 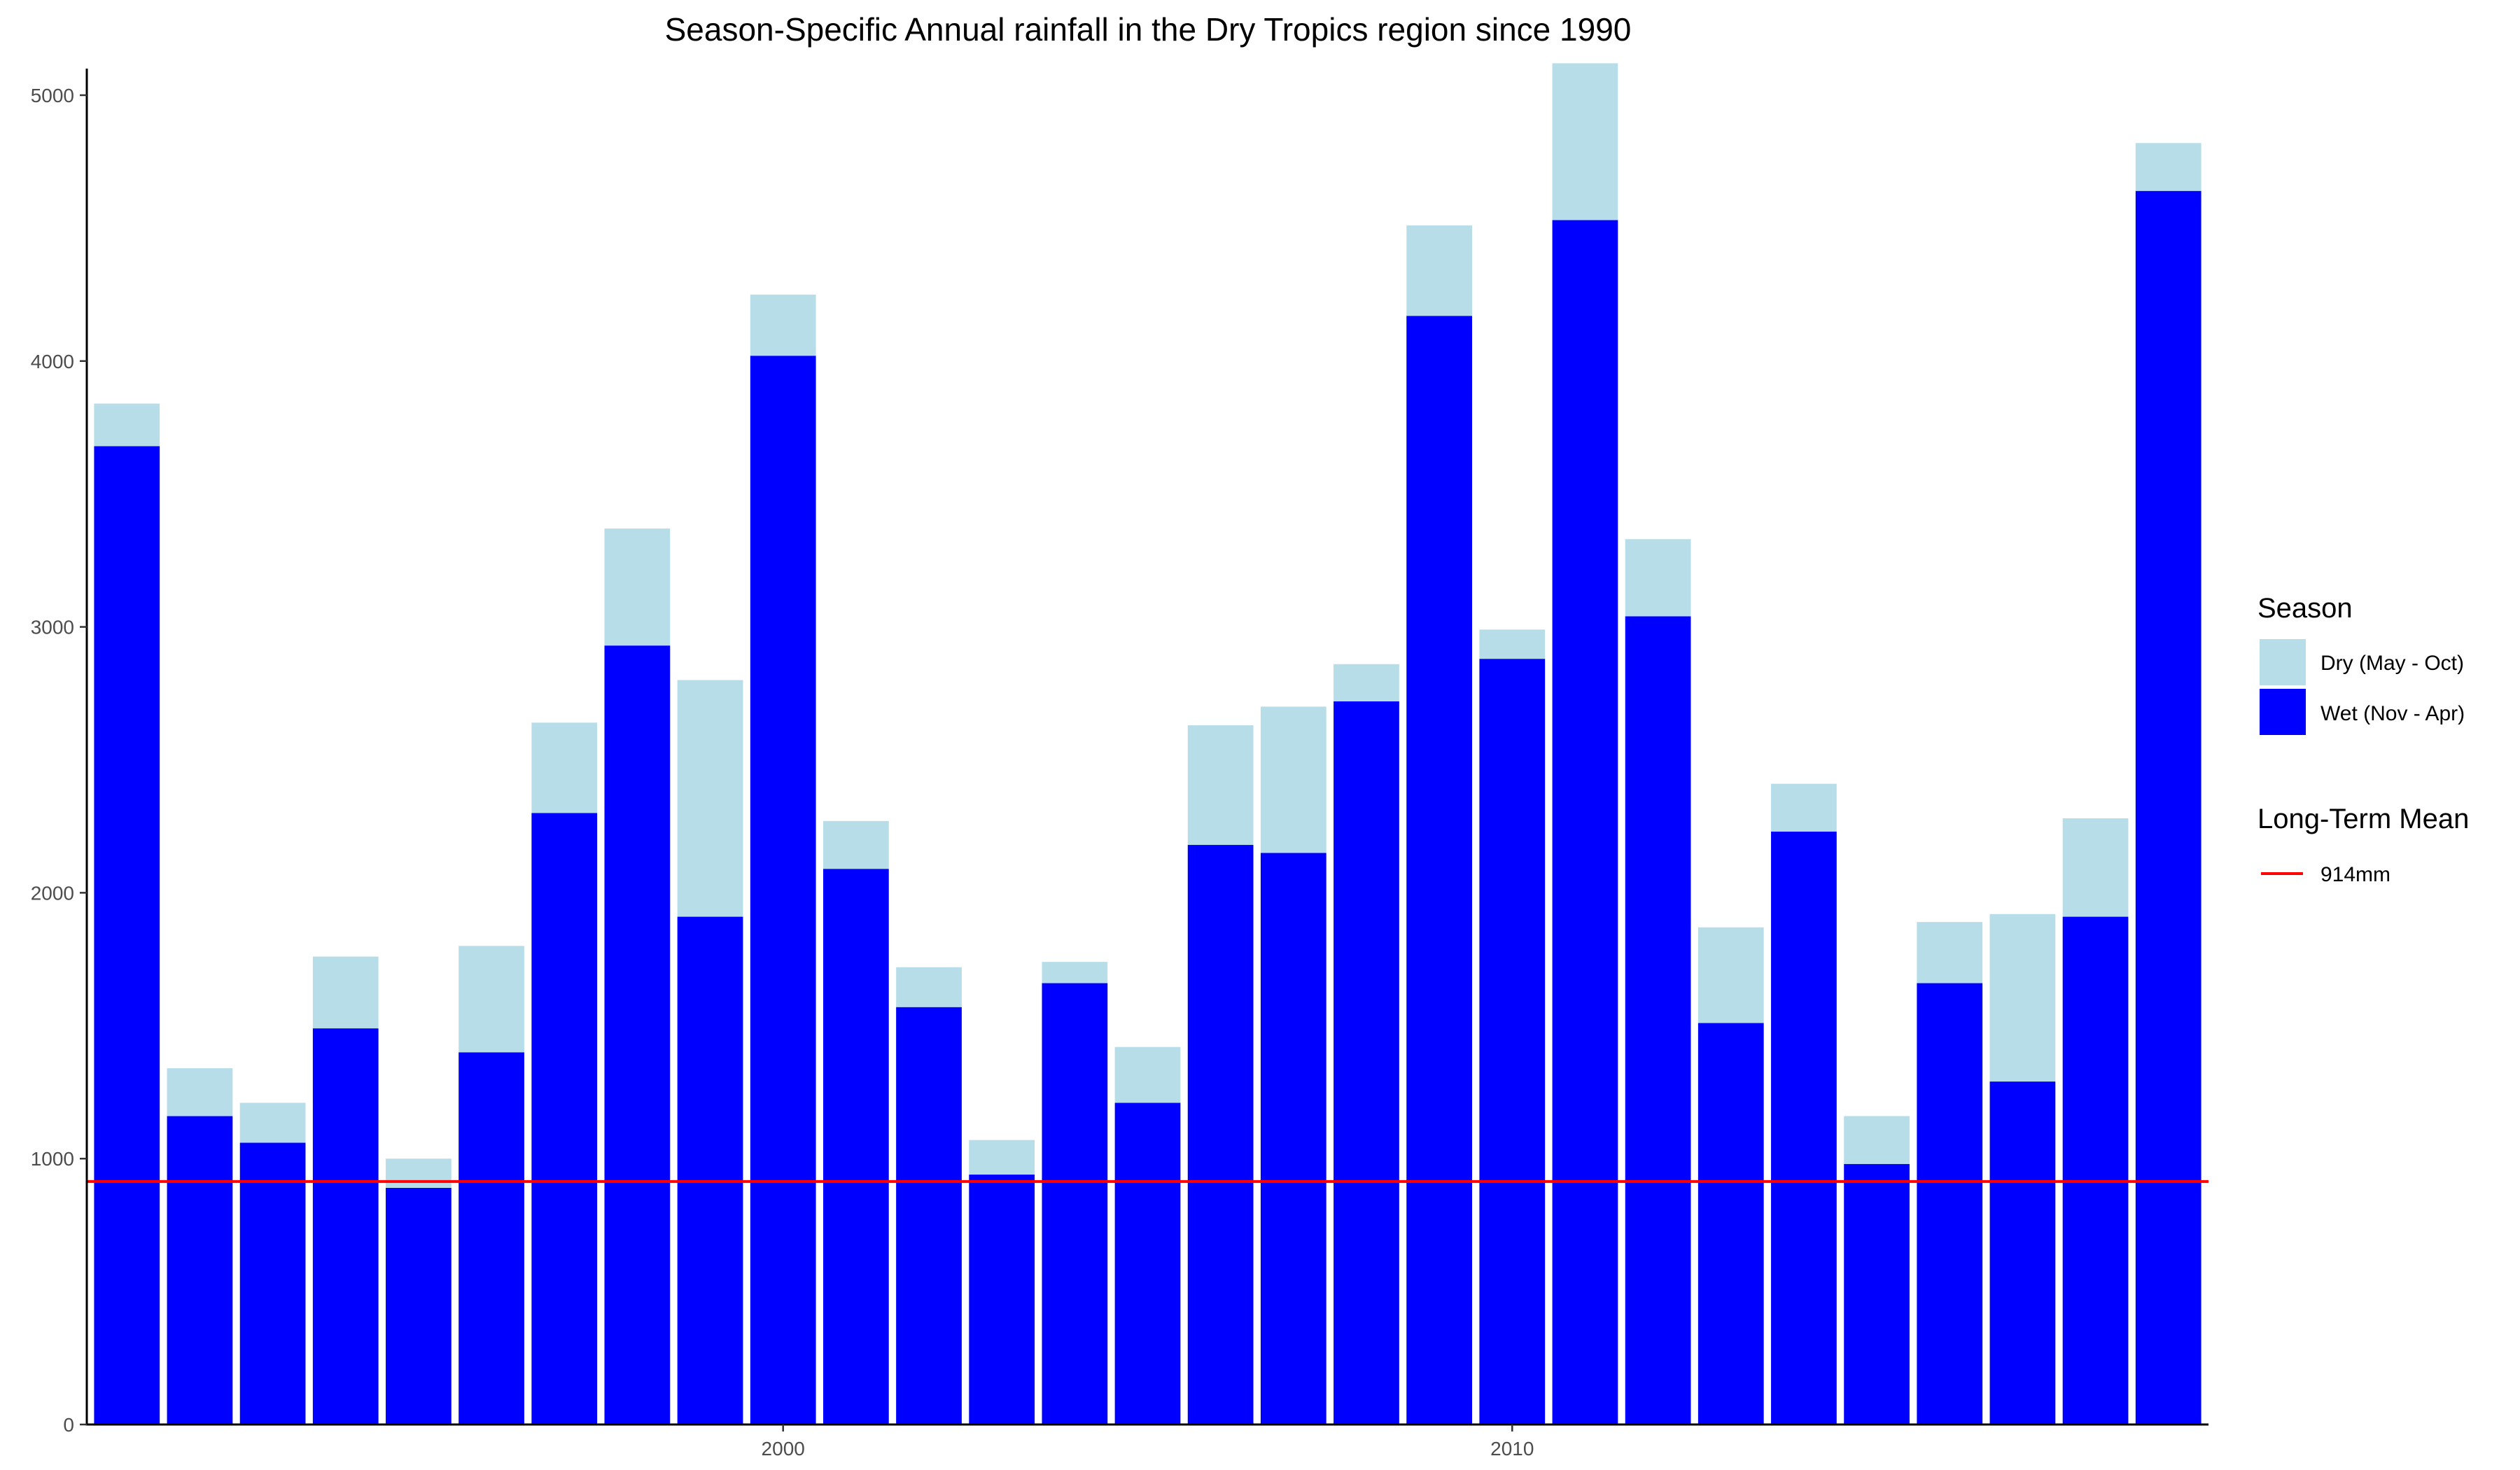 What do you see at coordinates (2305, 608) in the screenshot?
I see `legend-season-title: Season` at bounding box center [2305, 608].